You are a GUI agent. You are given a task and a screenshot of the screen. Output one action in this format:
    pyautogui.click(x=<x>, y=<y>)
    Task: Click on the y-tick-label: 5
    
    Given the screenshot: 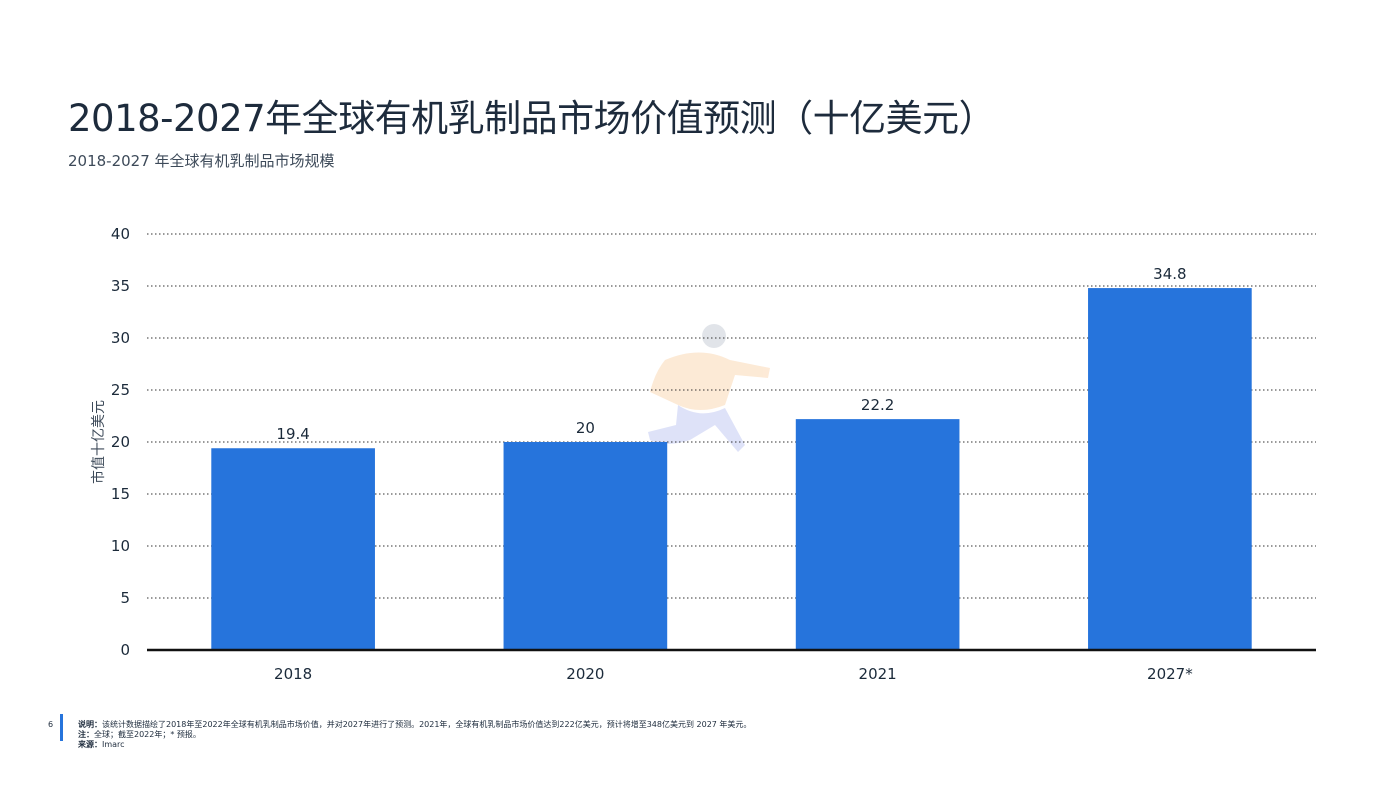 What is the action you would take?
    pyautogui.click(x=125, y=598)
    